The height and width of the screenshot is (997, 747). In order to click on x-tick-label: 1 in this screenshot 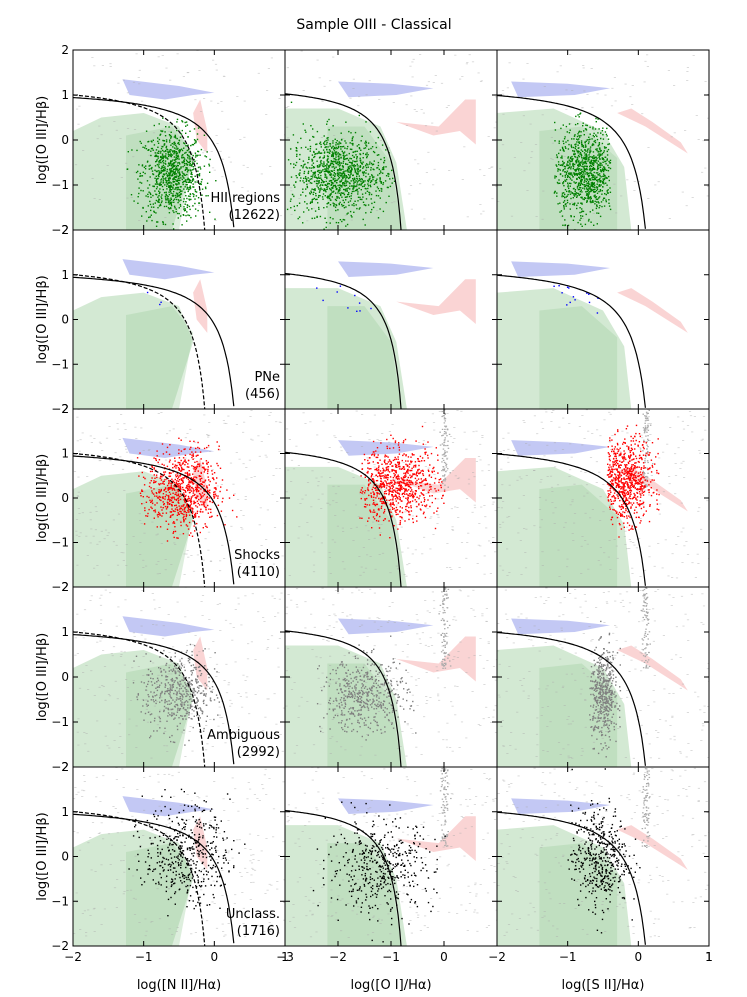, I will do `click(709, 957)`.